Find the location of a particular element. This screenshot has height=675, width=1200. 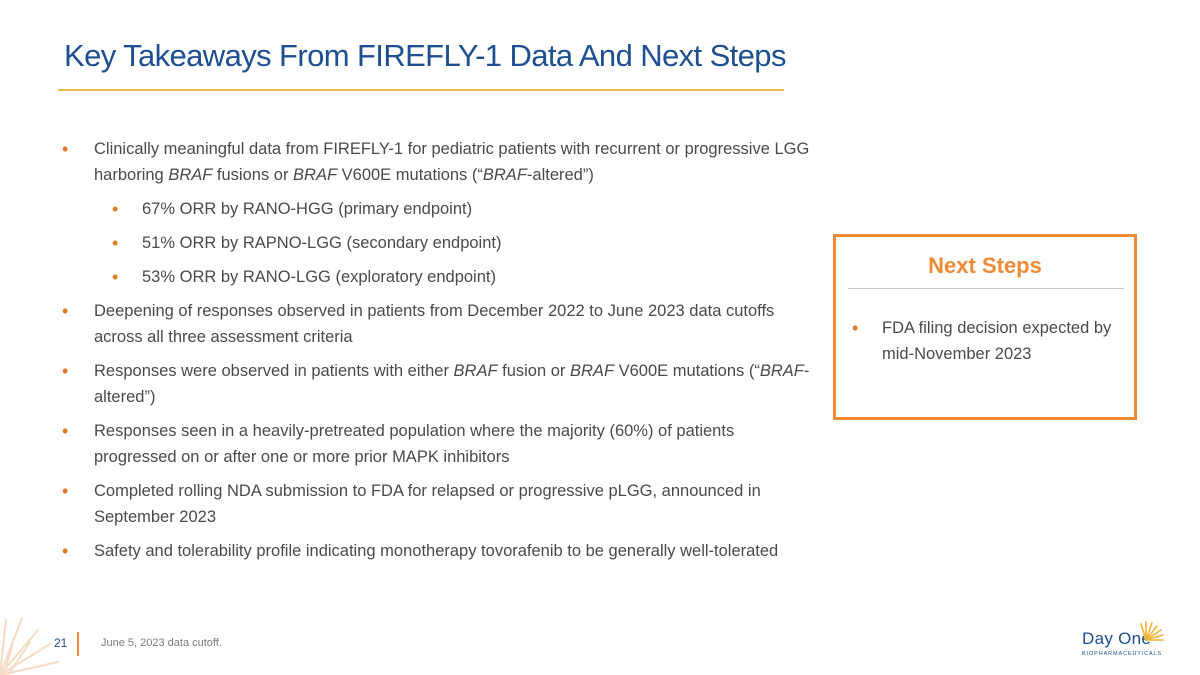

logo-wordmark: Day One is located at coordinates (1117, 638).